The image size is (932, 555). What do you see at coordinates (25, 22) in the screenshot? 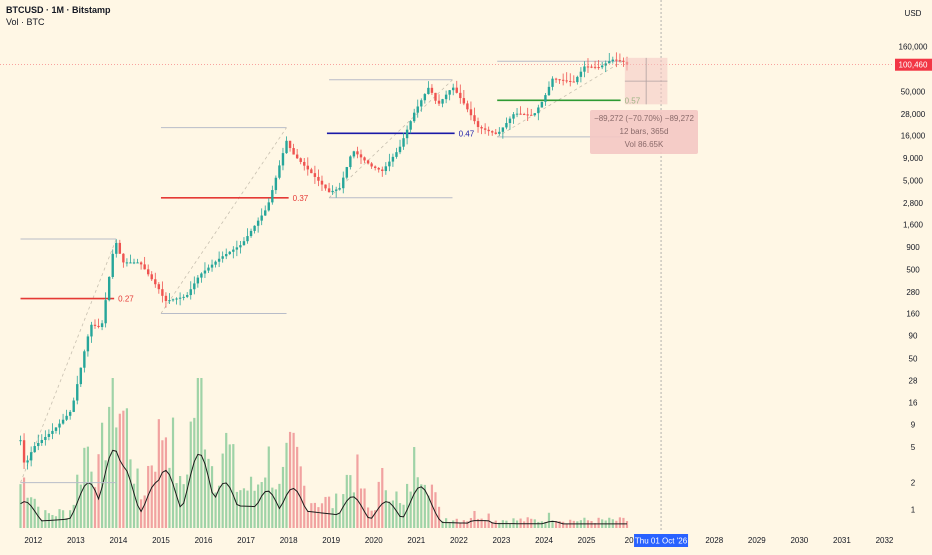
I see `volume-title: Vol · BTC` at bounding box center [25, 22].